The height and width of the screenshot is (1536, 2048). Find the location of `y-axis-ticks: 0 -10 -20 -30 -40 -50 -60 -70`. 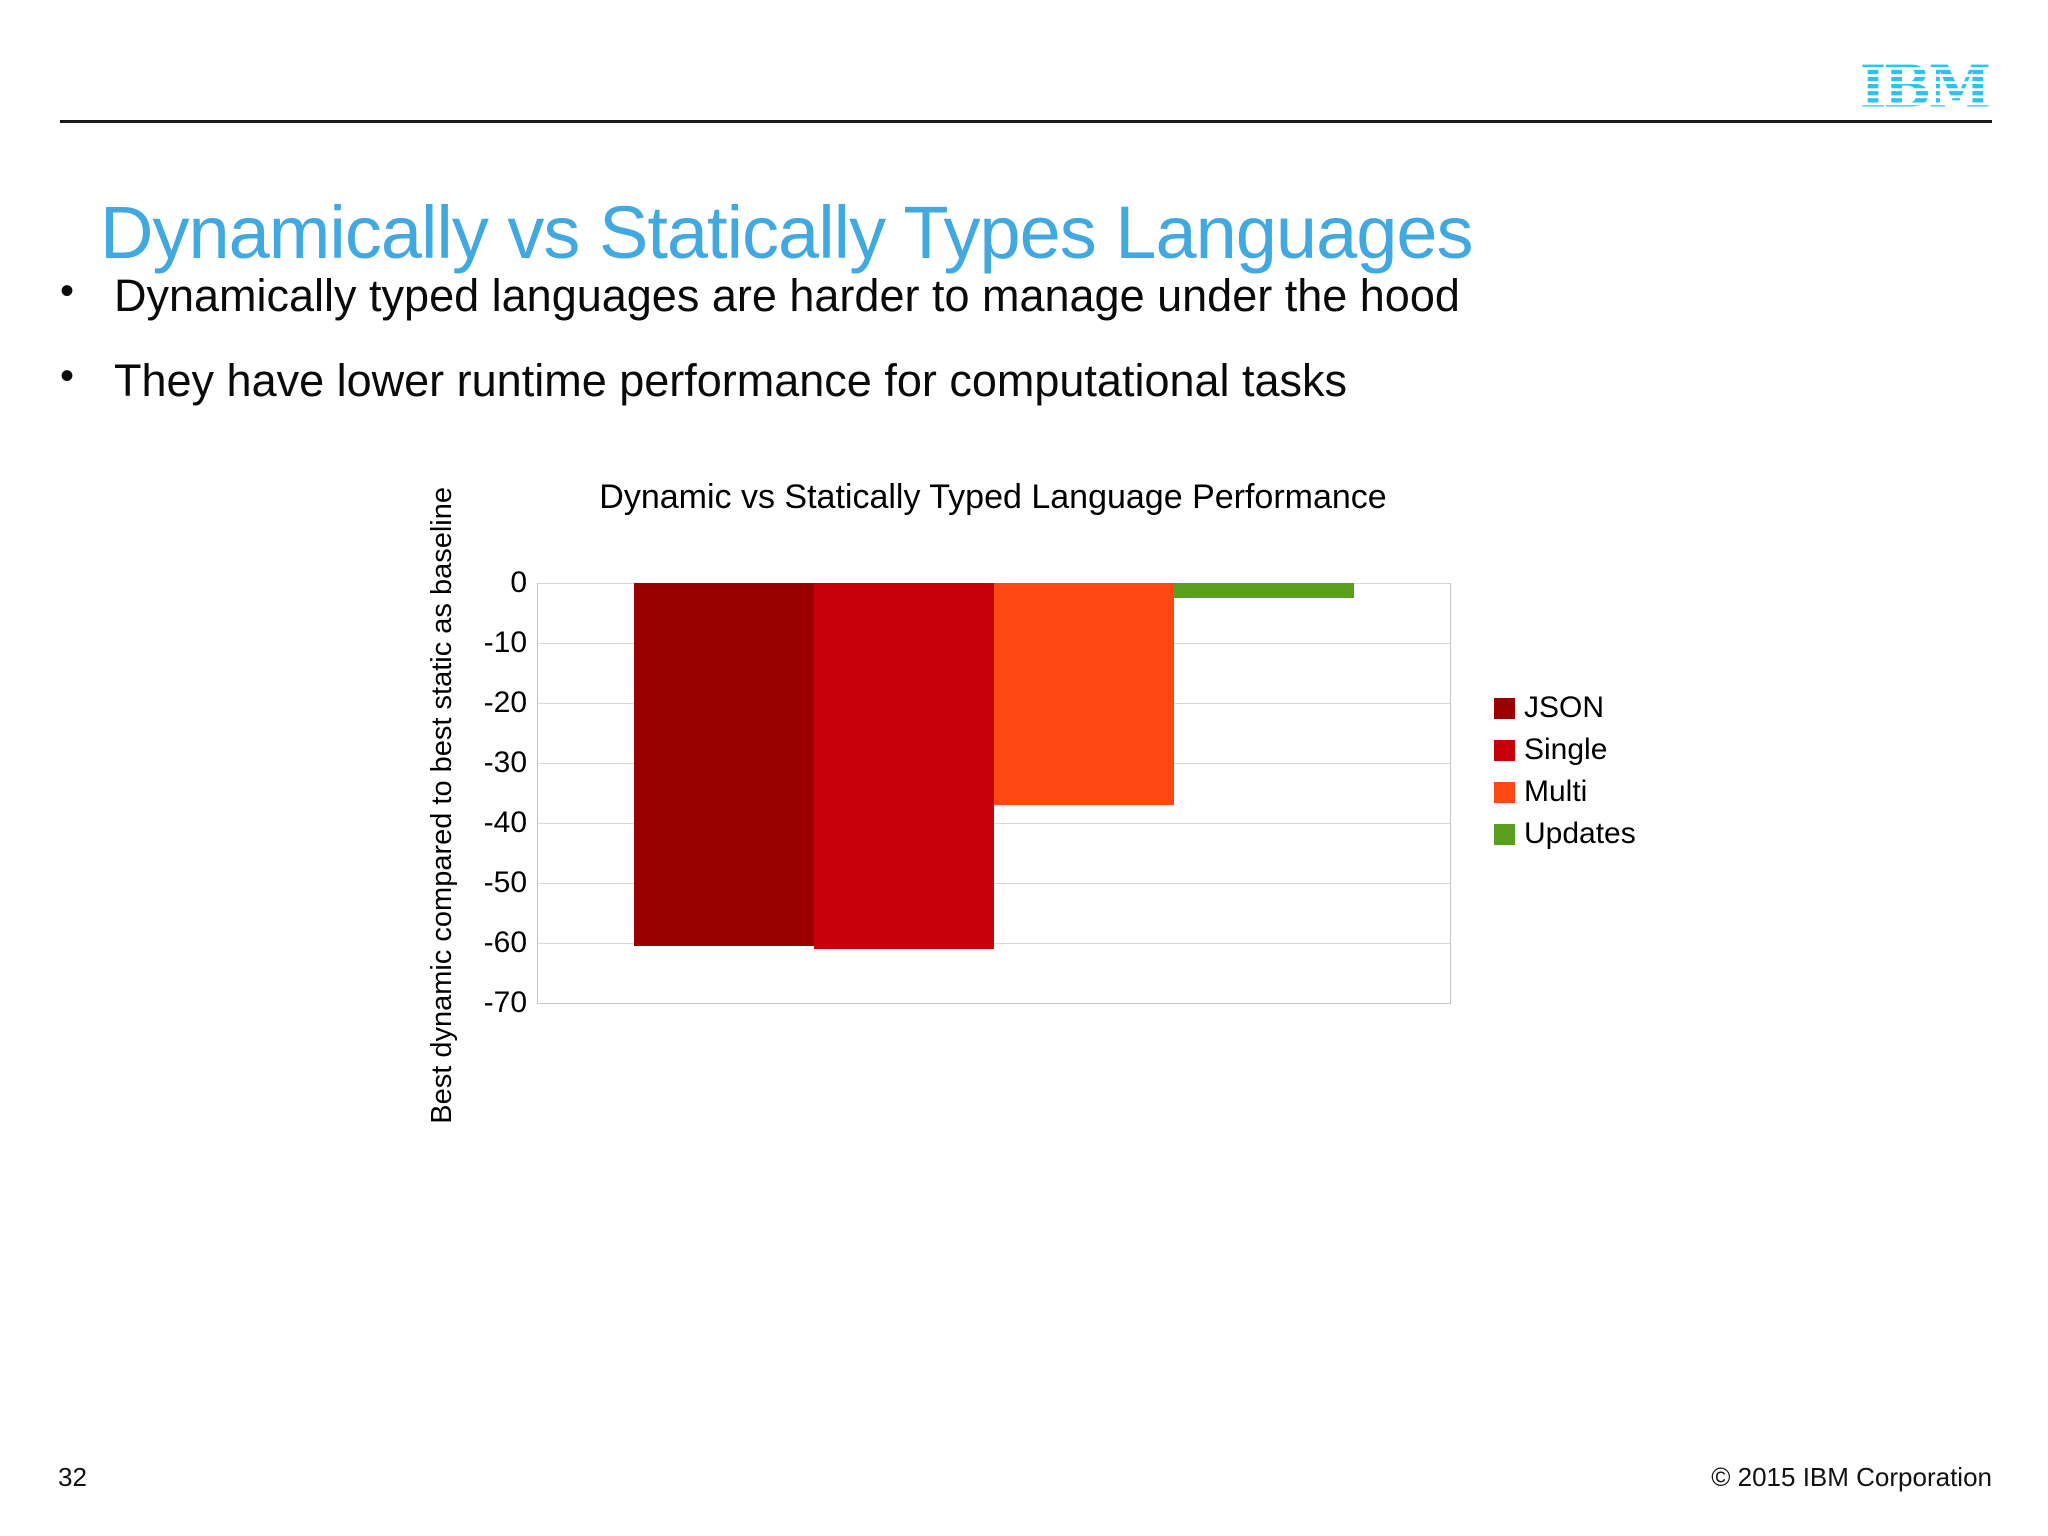

y-axis-ticks: 0 -10 -20 -30 -40 -50 -60 -70 is located at coordinates (473, 790).